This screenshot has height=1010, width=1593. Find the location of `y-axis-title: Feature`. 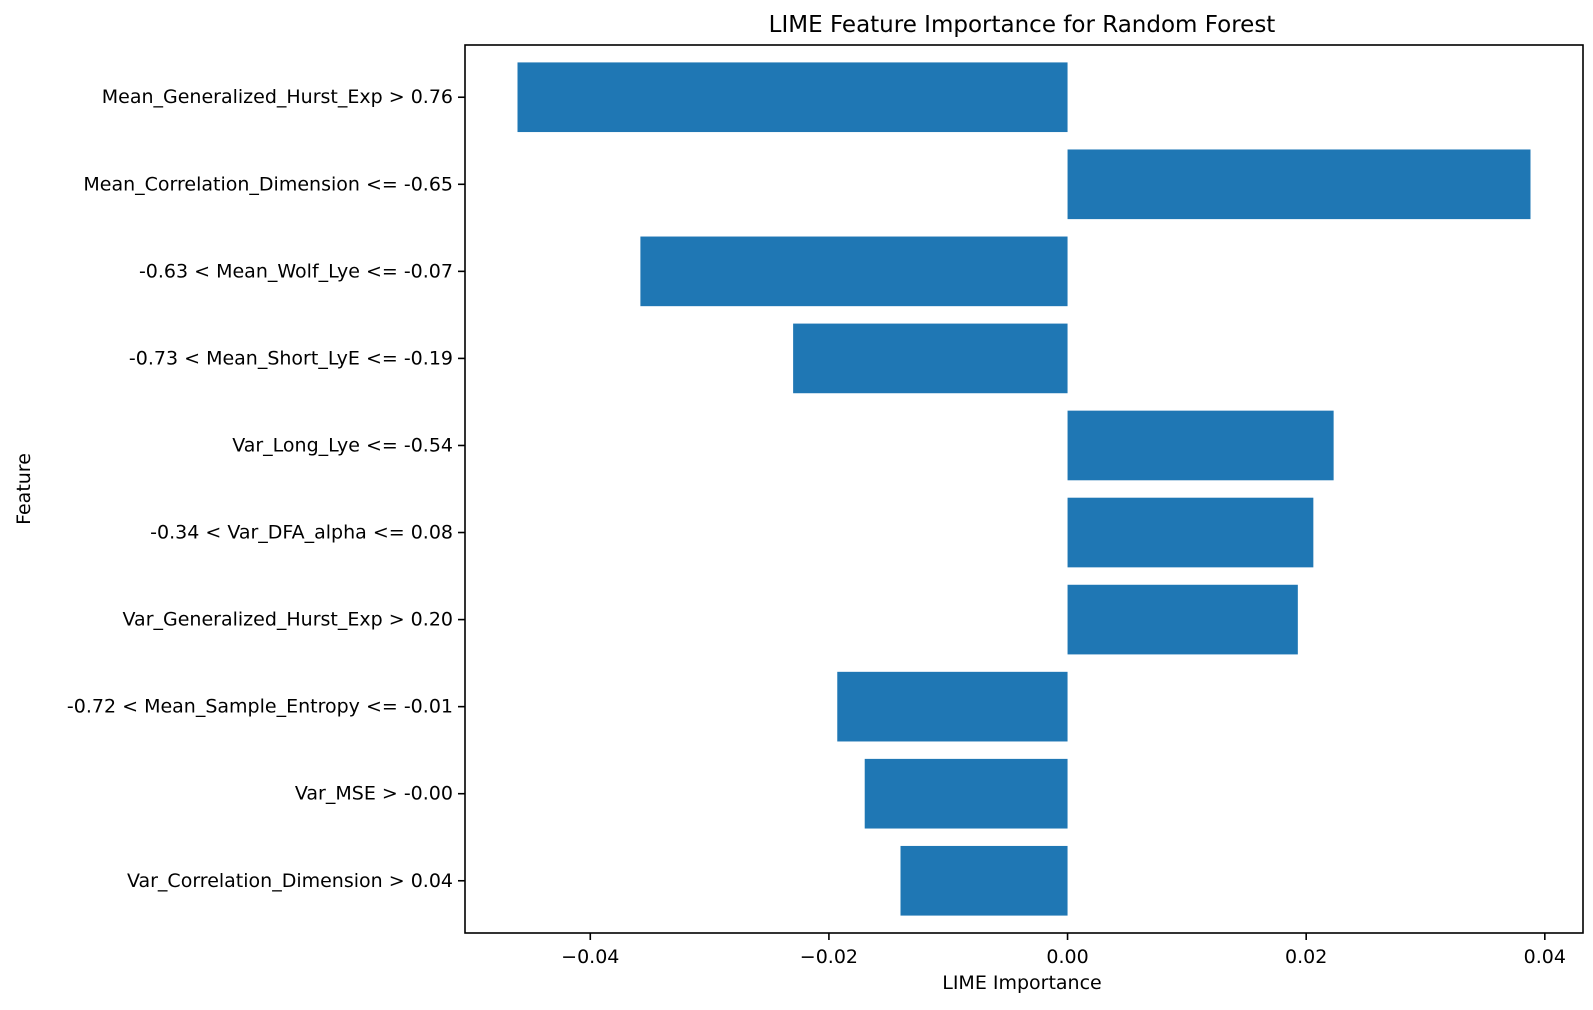

y-axis-title: Feature is located at coordinates (24, 489).